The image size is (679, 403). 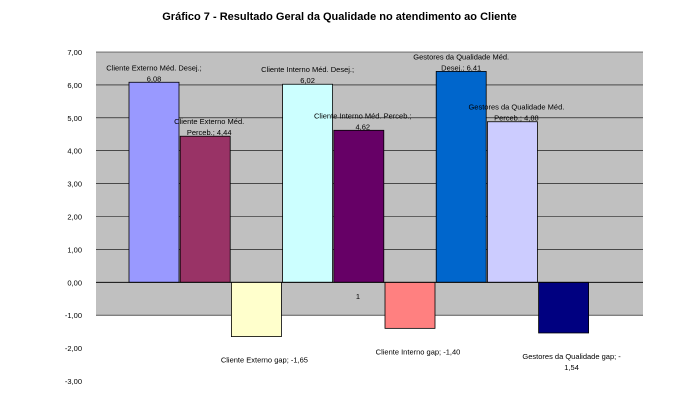 What do you see at coordinates (73, 348) in the screenshot?
I see `y-tick-label: -2,00` at bounding box center [73, 348].